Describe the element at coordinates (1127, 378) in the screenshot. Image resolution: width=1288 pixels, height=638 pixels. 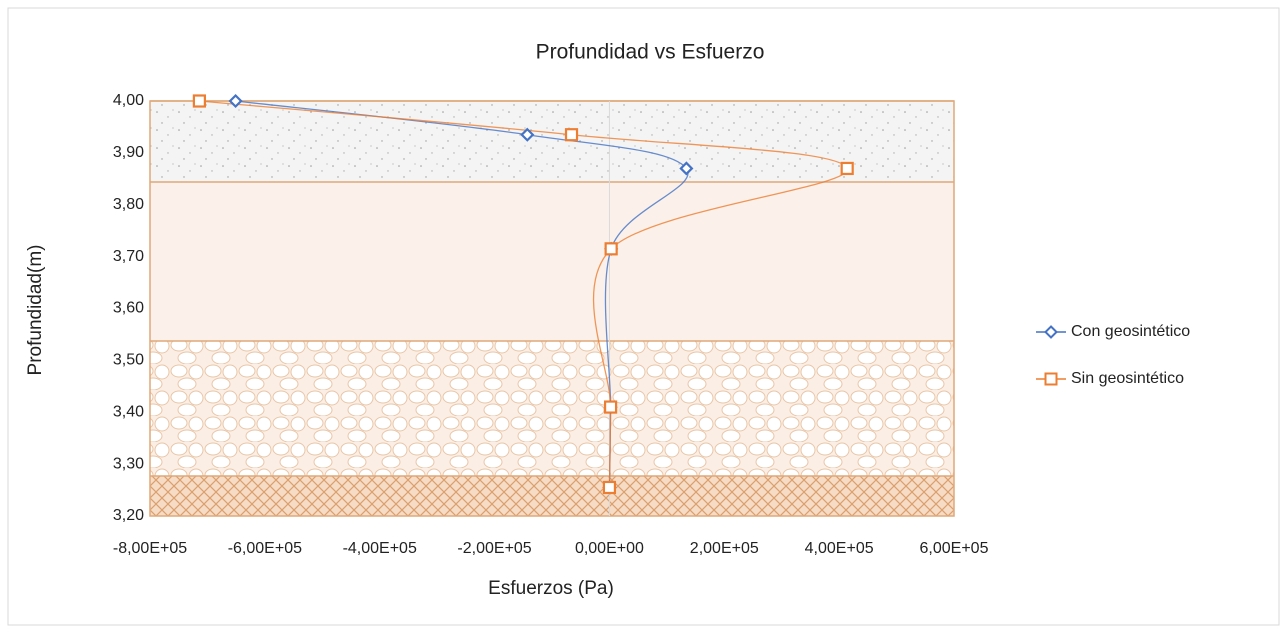
I see `legend-label: Sin geosintético` at that location.